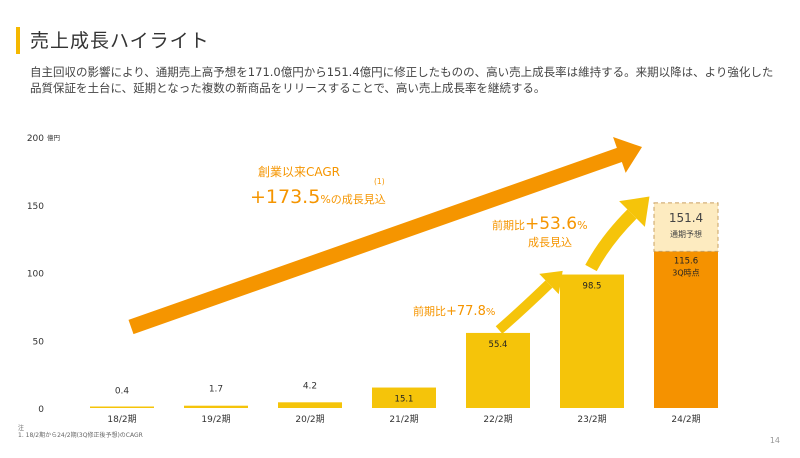 Image resolution: width=800 pixels, height=458 pixels. What do you see at coordinates (592, 287) in the screenshot?
I see `data-label: 98.5` at bounding box center [592, 287].